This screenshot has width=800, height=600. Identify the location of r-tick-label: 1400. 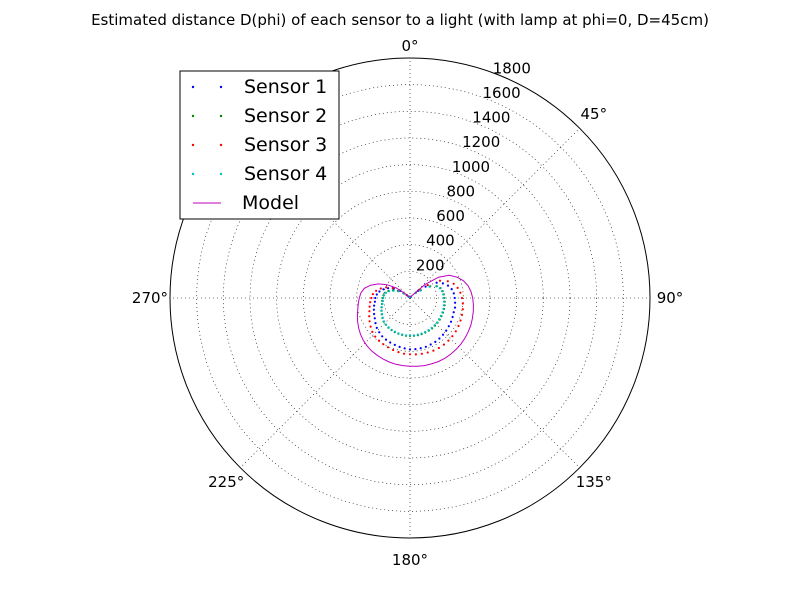
(491, 118).